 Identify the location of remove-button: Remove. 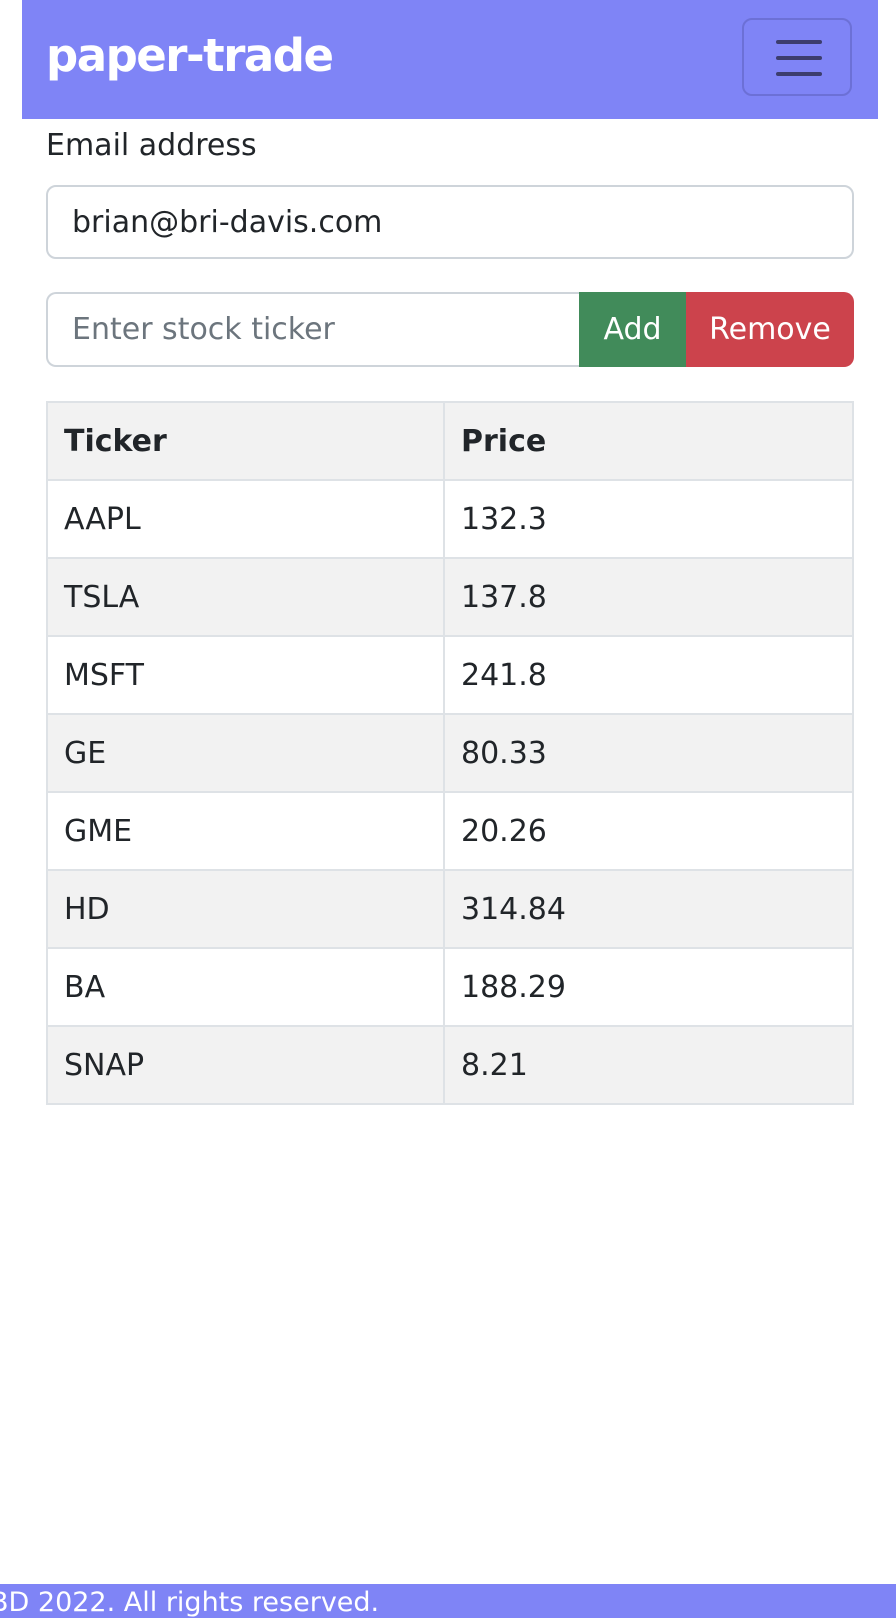
(770, 329).